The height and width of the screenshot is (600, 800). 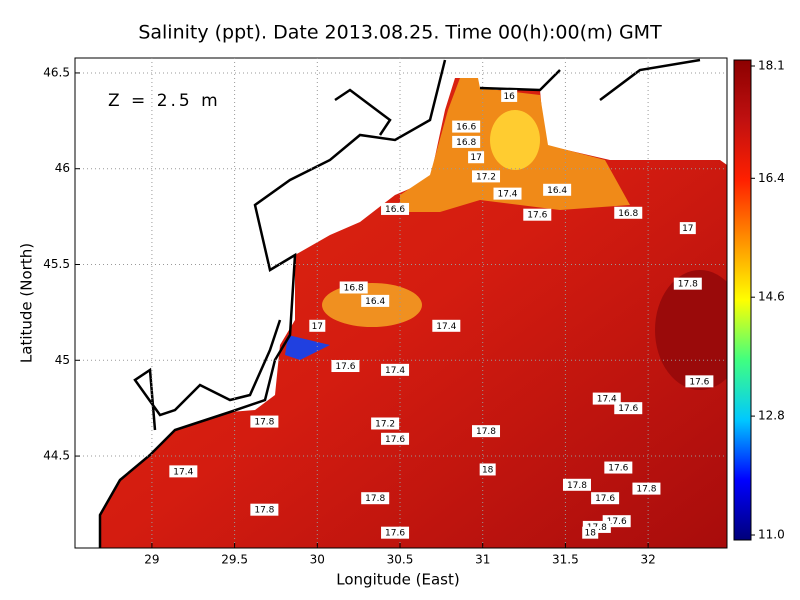 I want to click on colorbar, so click(x=742, y=300).